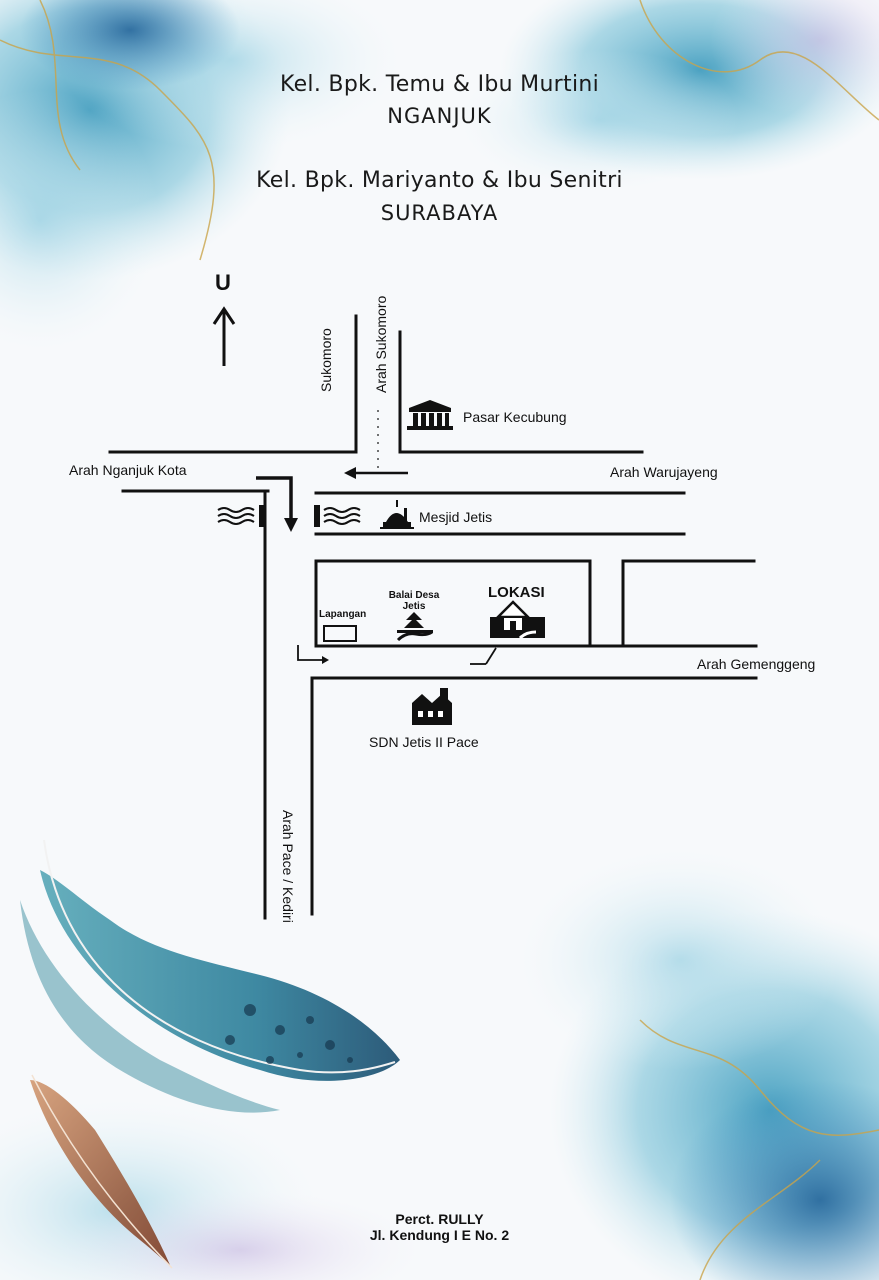 Image resolution: width=879 pixels, height=1280 pixels. What do you see at coordinates (128, 470) in the screenshot?
I see `arah-nganjuk-kota-label: Arah Nganjuk Kota` at bounding box center [128, 470].